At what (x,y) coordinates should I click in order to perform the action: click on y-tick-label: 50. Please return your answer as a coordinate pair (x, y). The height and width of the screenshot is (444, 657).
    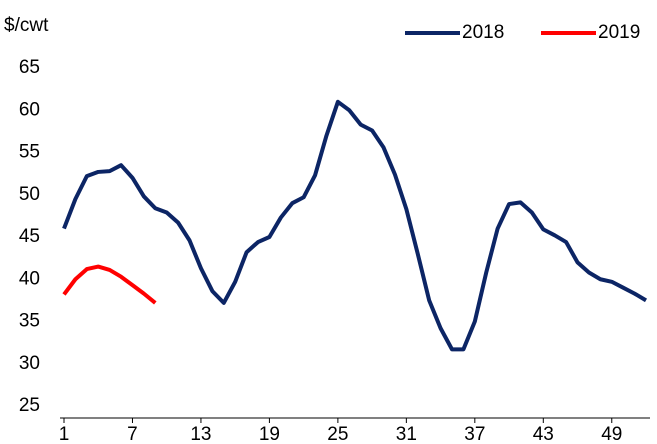
    Looking at the image, I should click on (29, 194).